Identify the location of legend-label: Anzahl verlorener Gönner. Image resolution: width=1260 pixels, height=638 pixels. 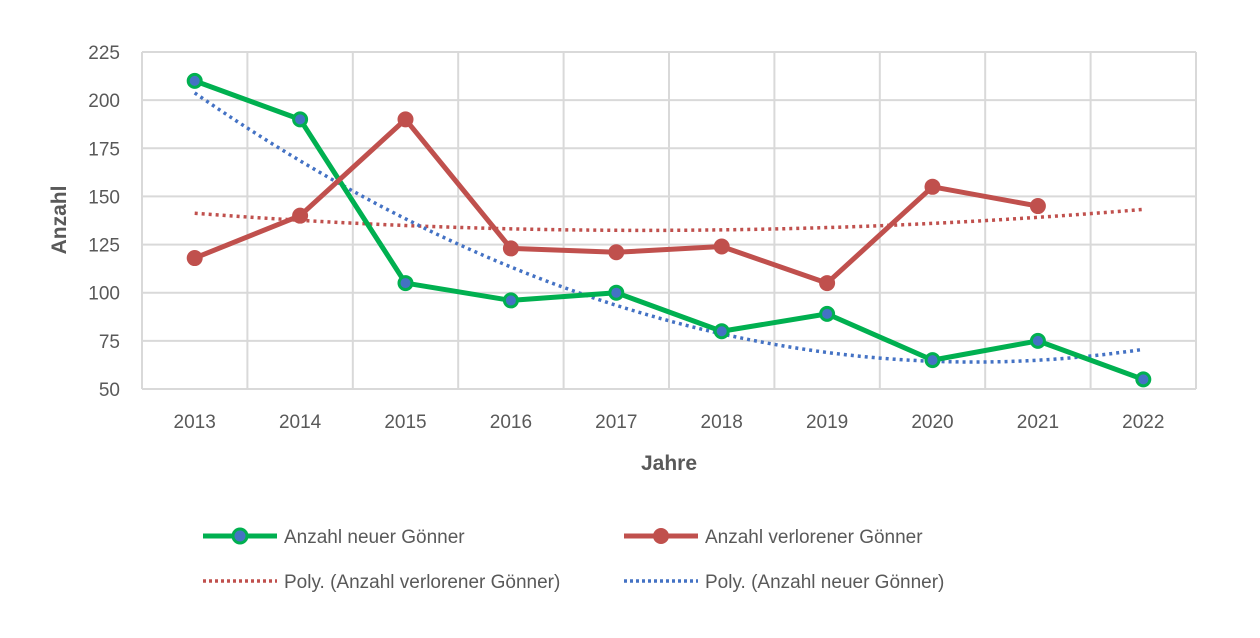
(814, 537).